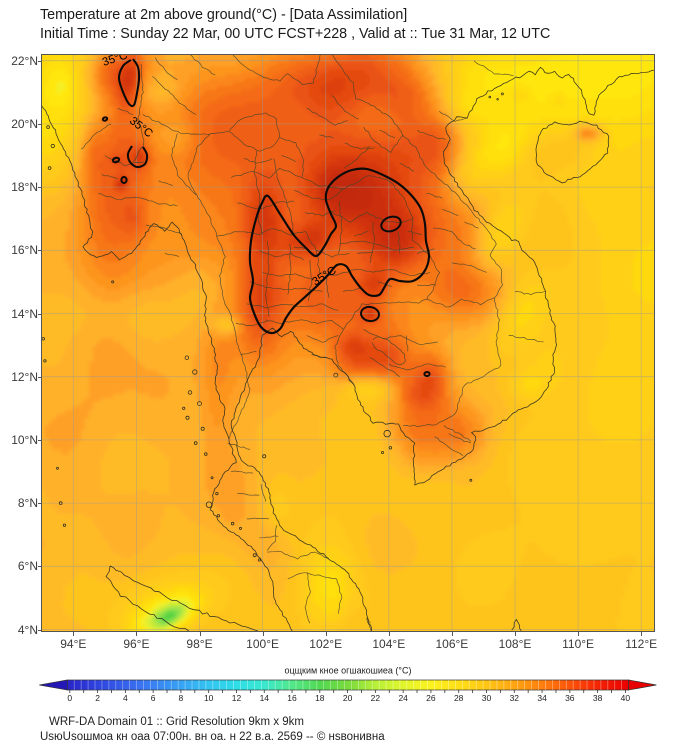  Describe the element at coordinates (376, 698) in the screenshot. I see `svg-text: 22` at that location.